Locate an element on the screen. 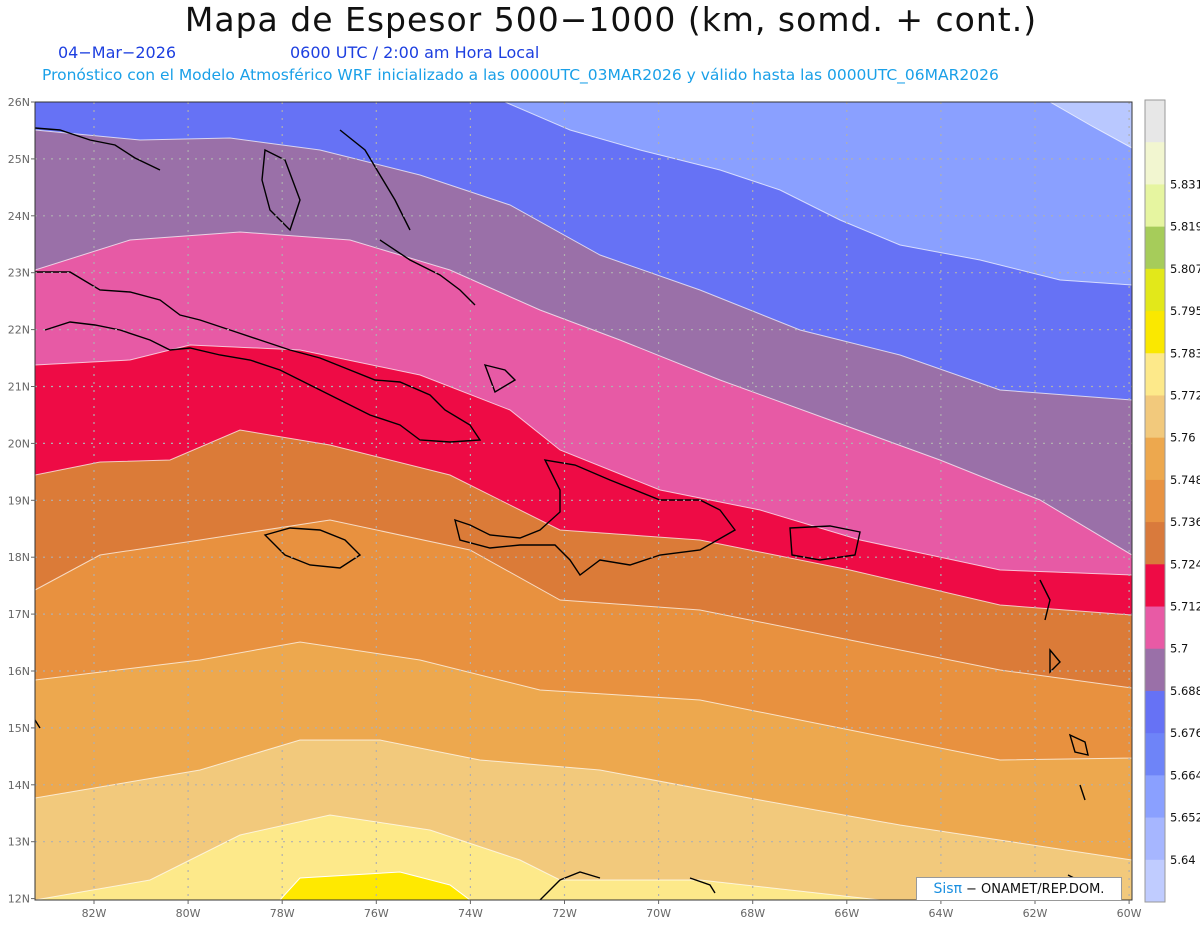  lat-label: 17N is located at coordinates (19, 614).